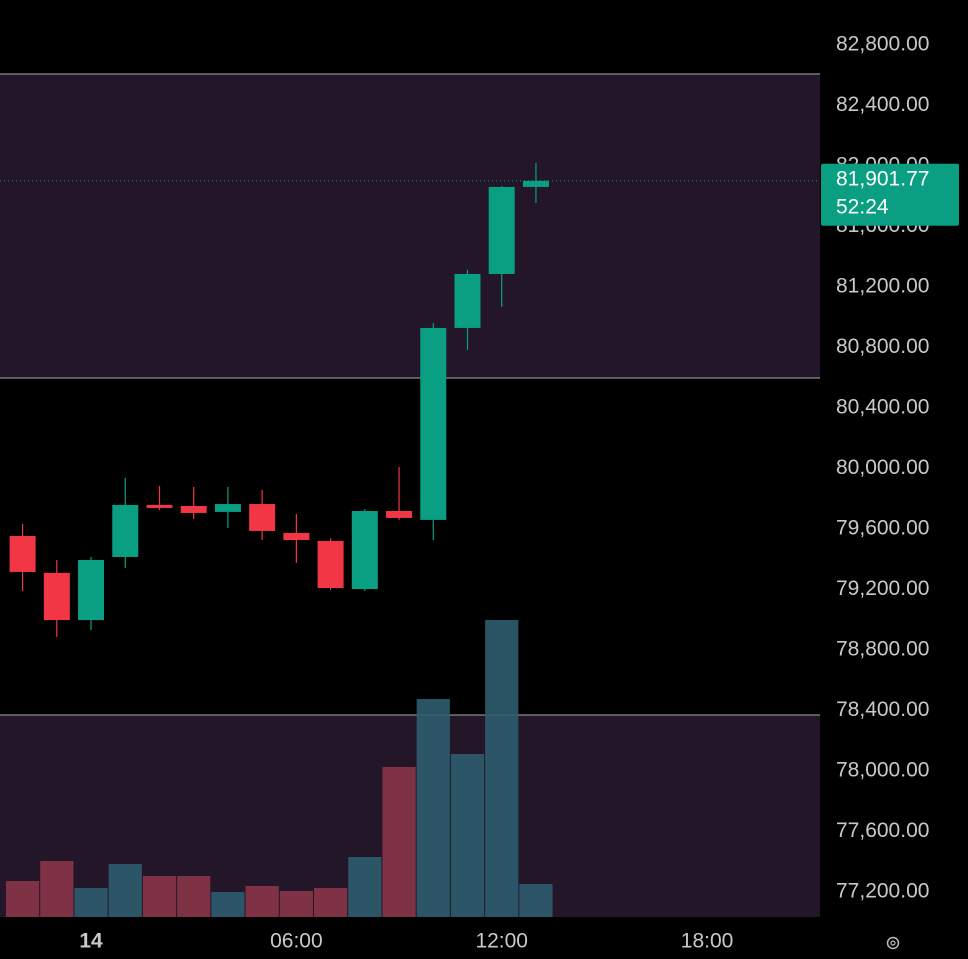 The image size is (968, 959). Describe the element at coordinates (882, 286) in the screenshot. I see `y-tick-label: 81,200.00` at that location.